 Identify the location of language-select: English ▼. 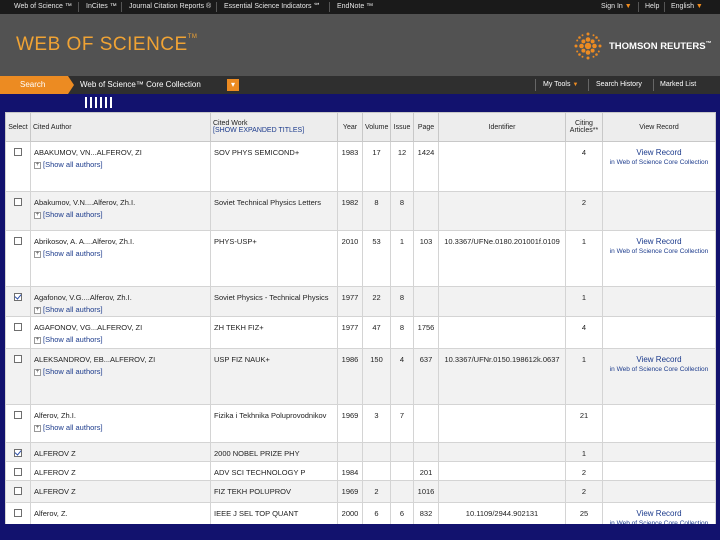
(687, 7).